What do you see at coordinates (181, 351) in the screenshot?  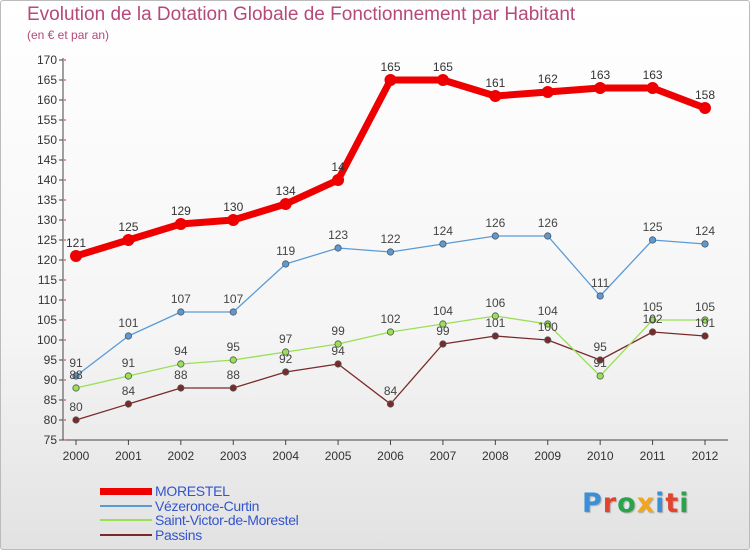 I see `series-2-data-label: 94` at bounding box center [181, 351].